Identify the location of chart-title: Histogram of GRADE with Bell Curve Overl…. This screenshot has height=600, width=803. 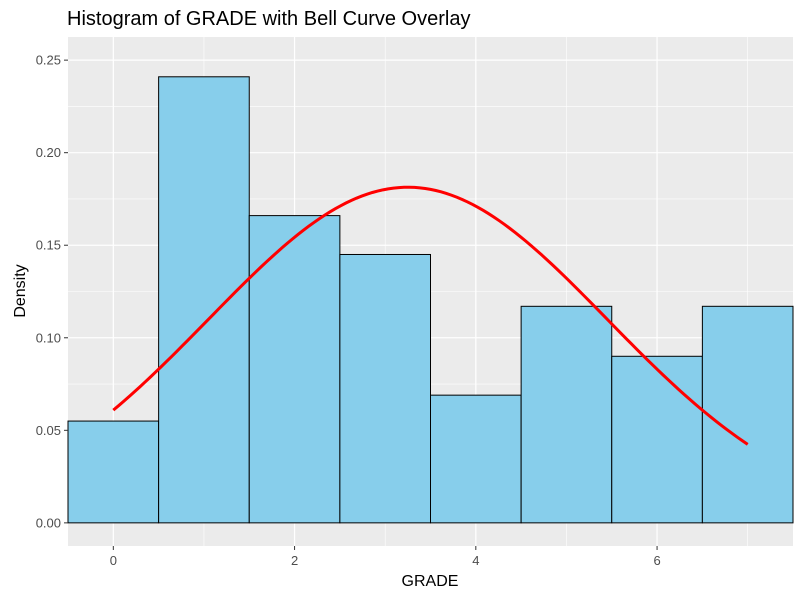
(268, 19).